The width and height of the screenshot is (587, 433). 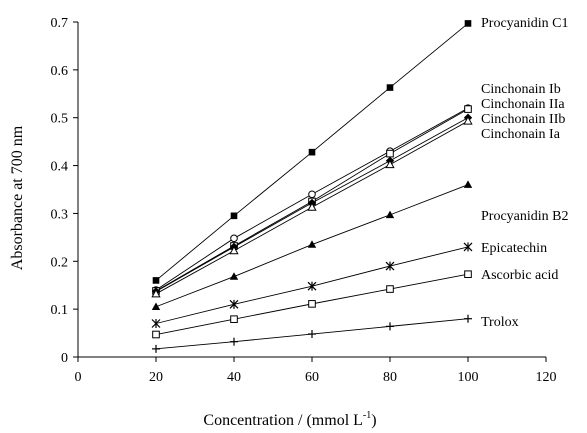 I want to click on y-tick-label: 0.3, so click(x=60, y=214).